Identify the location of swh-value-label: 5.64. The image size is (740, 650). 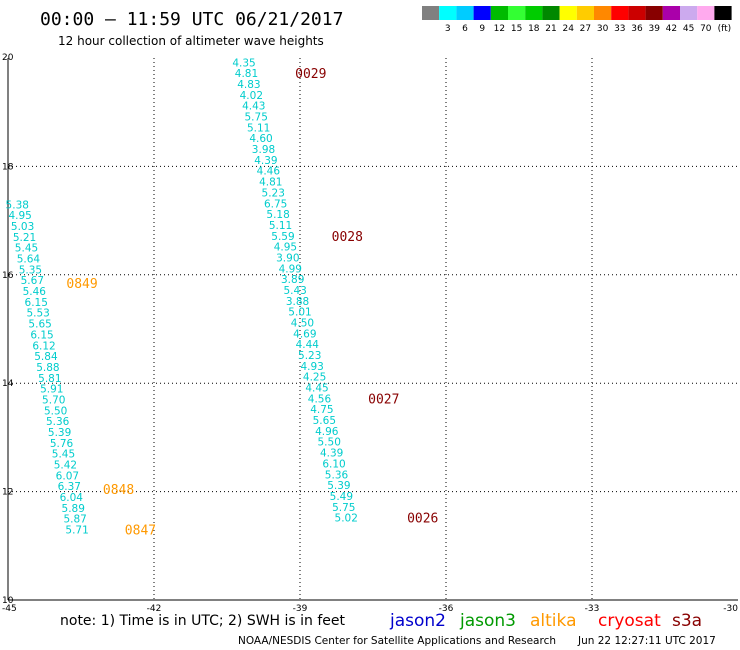
(29, 260).